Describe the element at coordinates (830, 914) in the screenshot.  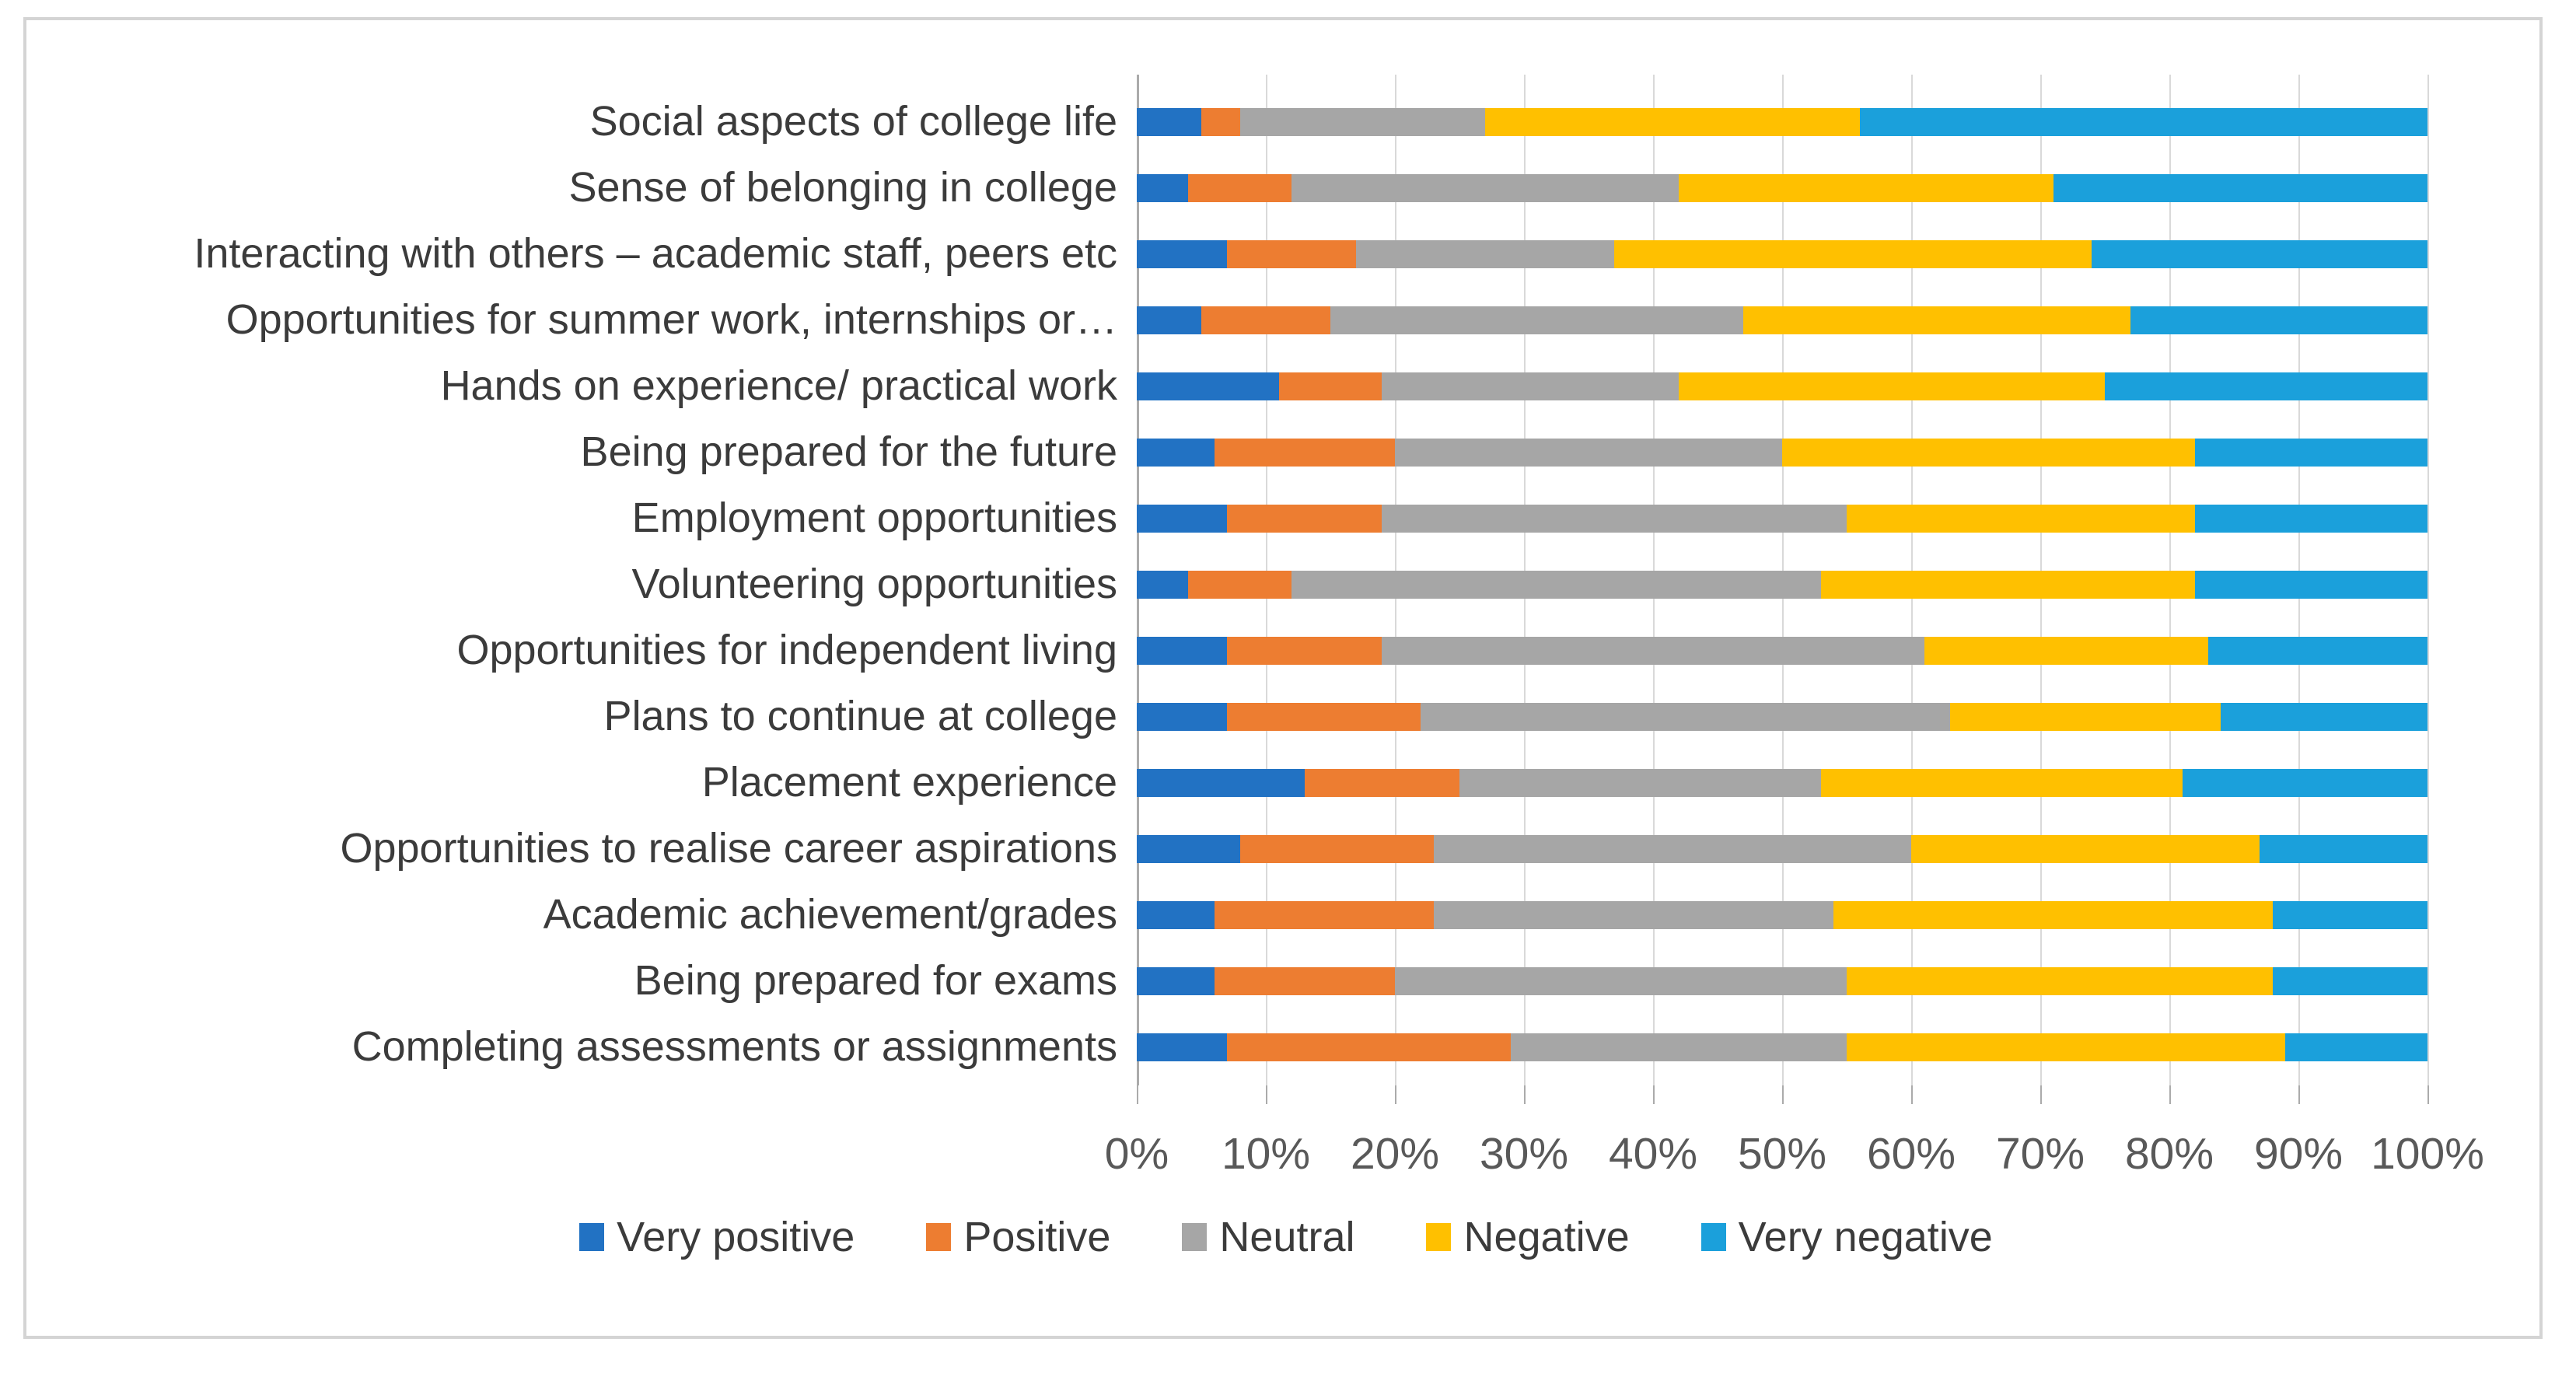
I see `category-label: Academic achievement/grades` at that location.